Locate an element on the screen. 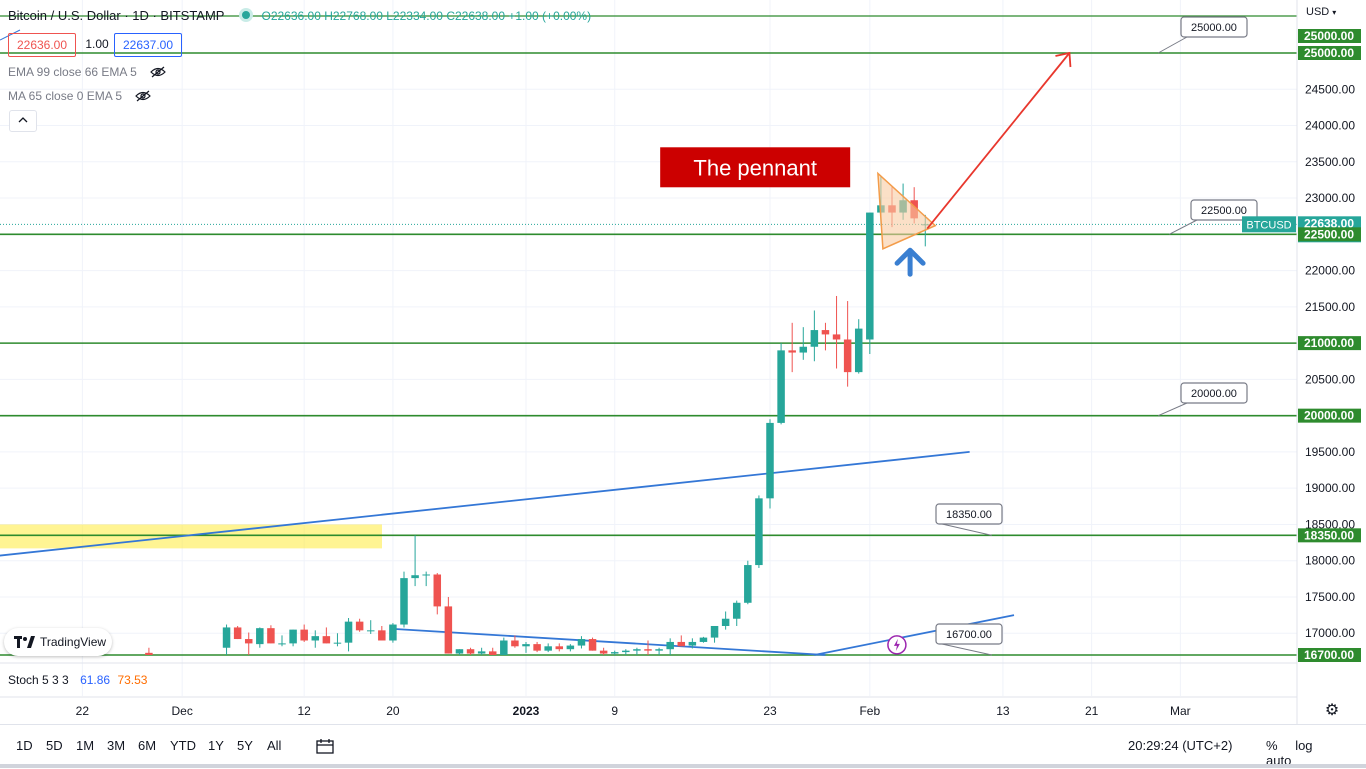 The image size is (1366, 769). callout-label: 16700.00 is located at coordinates (969, 635).